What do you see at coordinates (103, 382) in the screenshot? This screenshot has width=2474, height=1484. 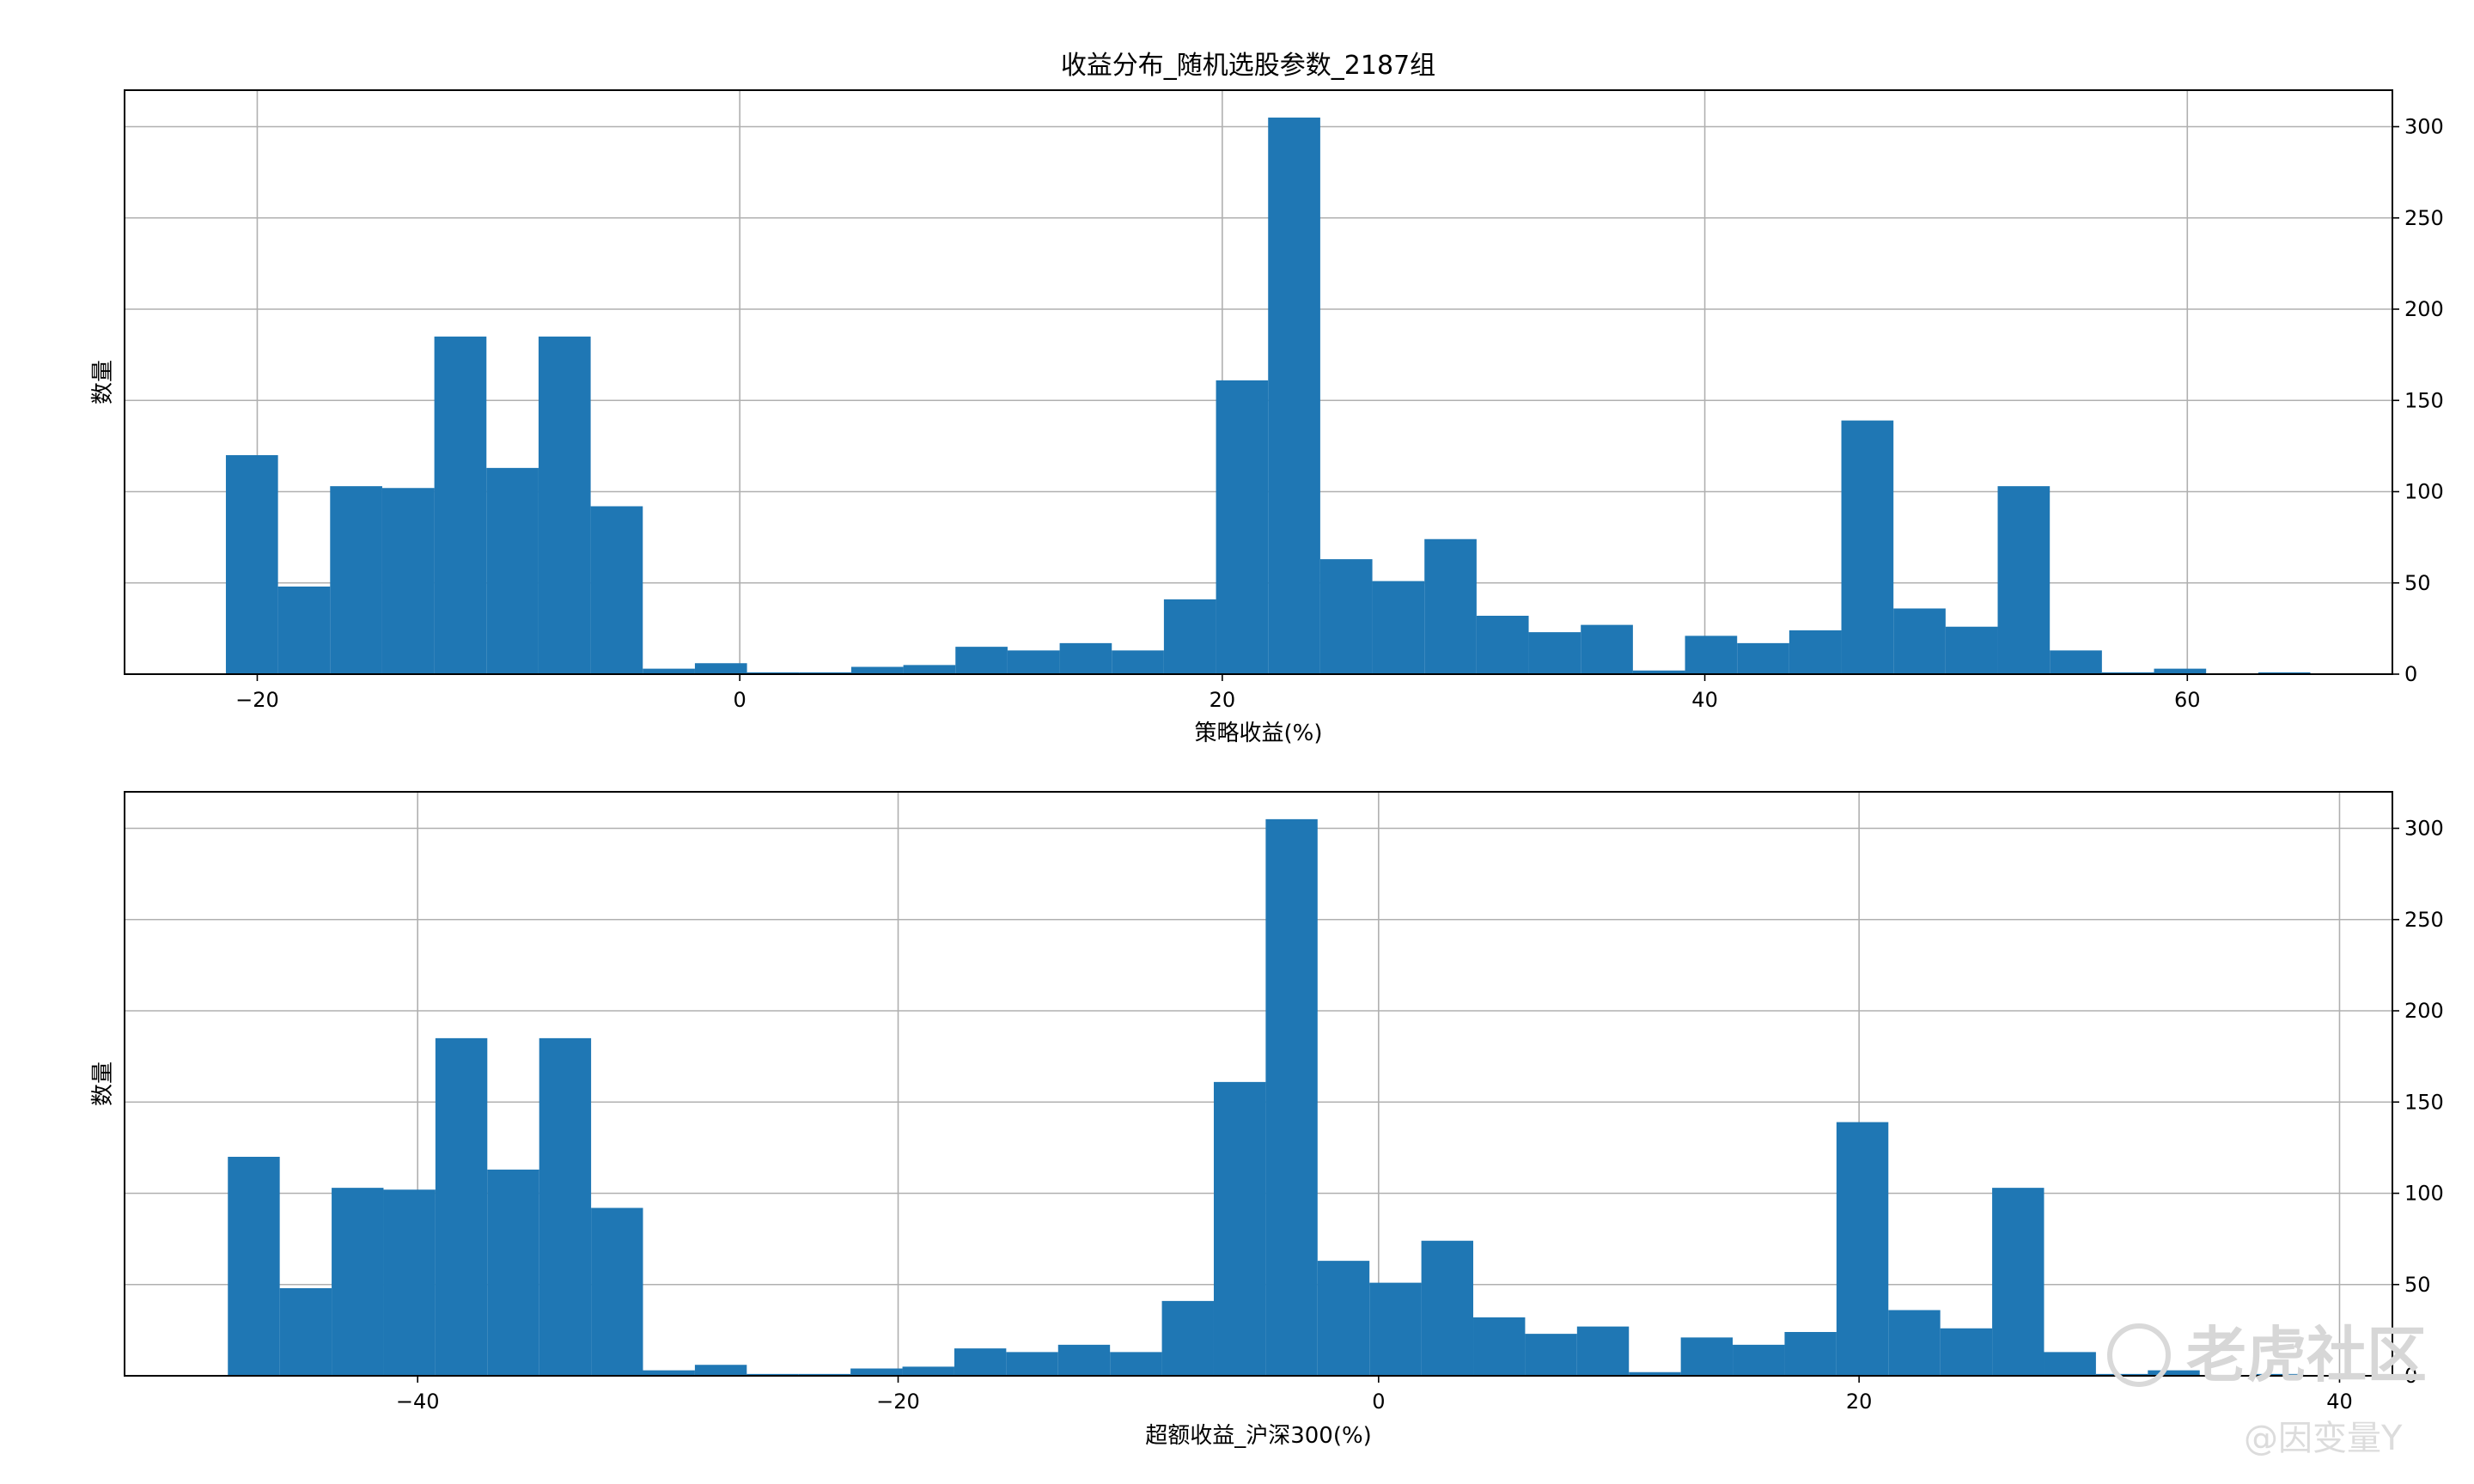 I see `y-axis-label: 数量` at bounding box center [103, 382].